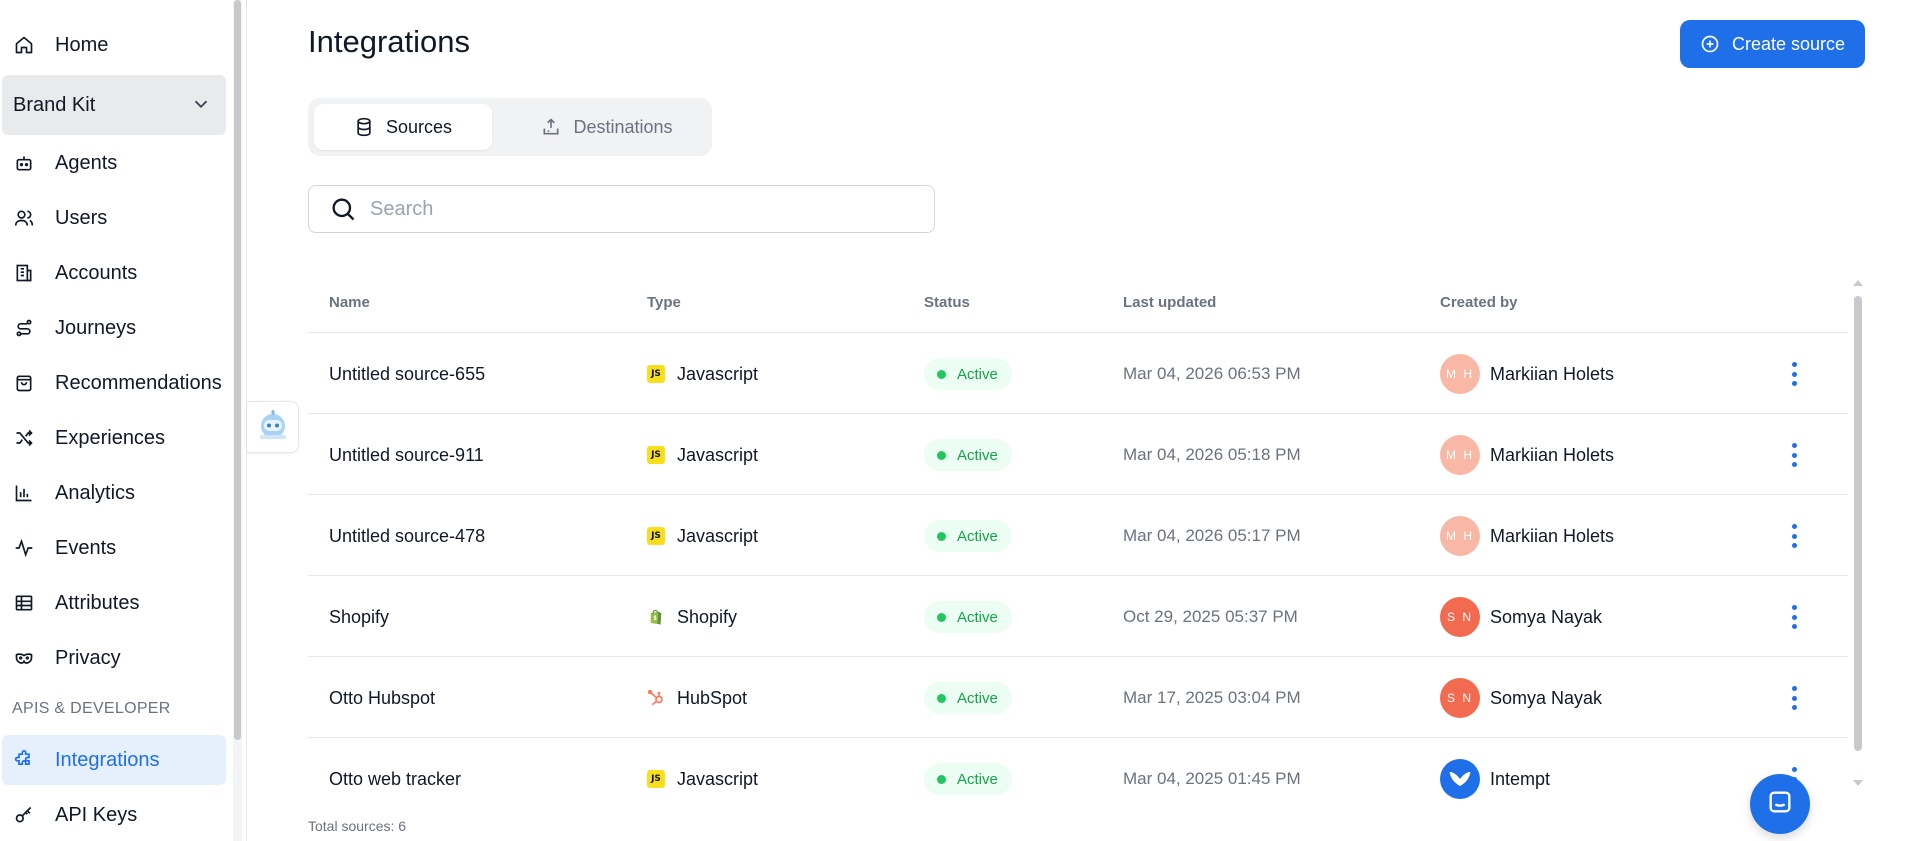 Image resolution: width=1907 pixels, height=841 pixels. I want to click on sidebar-scrollbar, so click(237, 420).